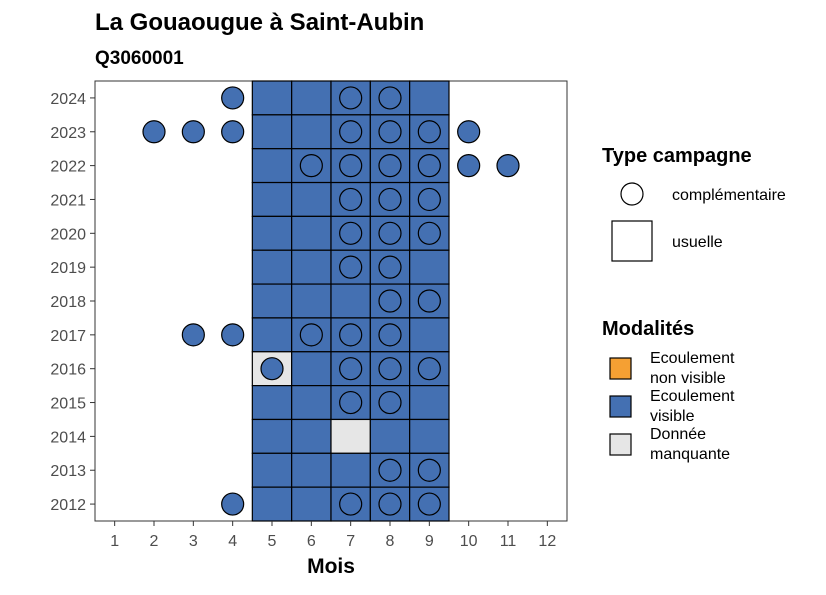  Describe the element at coordinates (68, 167) in the screenshot. I see `y-tick-label-2022: 2022` at that location.